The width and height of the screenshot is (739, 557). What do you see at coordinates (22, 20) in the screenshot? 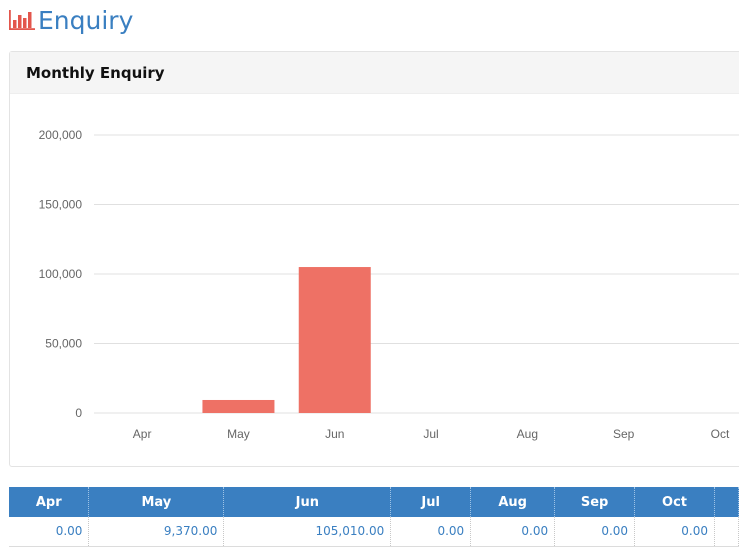
I see `bar-chart-icon` at bounding box center [22, 20].